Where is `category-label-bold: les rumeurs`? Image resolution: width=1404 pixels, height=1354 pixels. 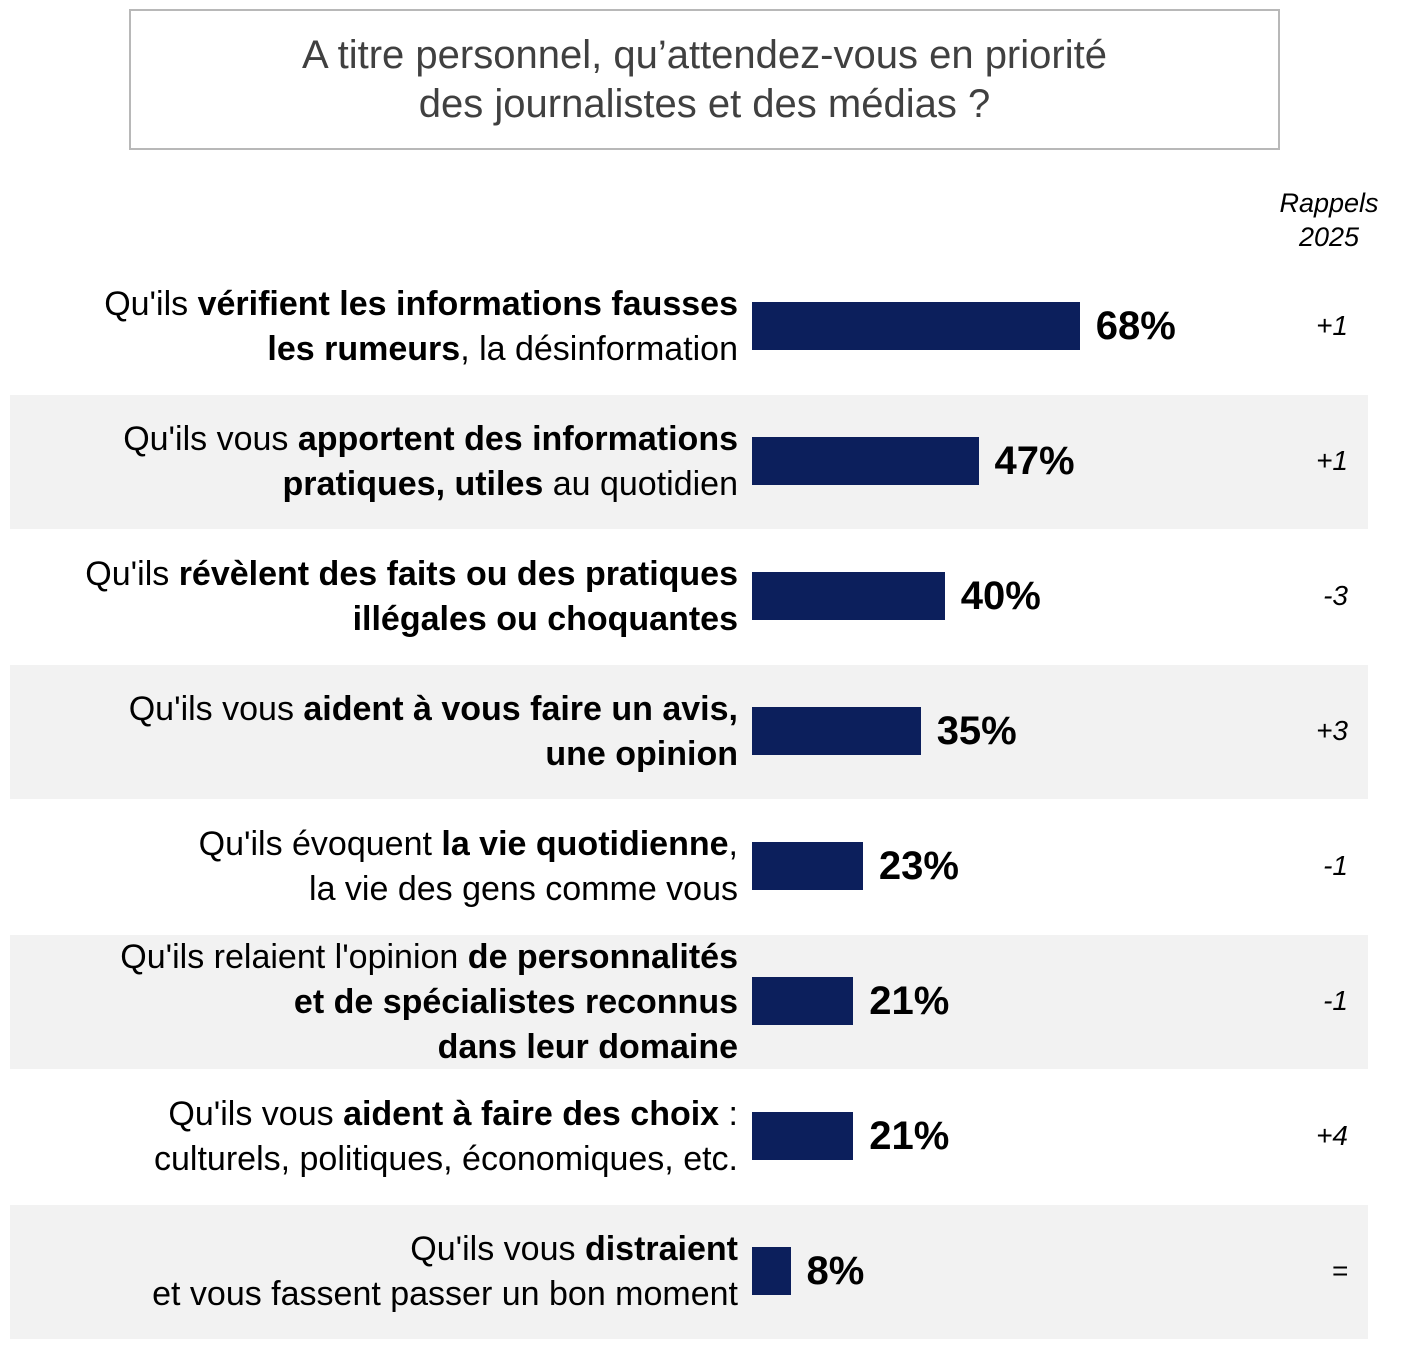
category-label-bold: les rumeurs is located at coordinates (364, 349).